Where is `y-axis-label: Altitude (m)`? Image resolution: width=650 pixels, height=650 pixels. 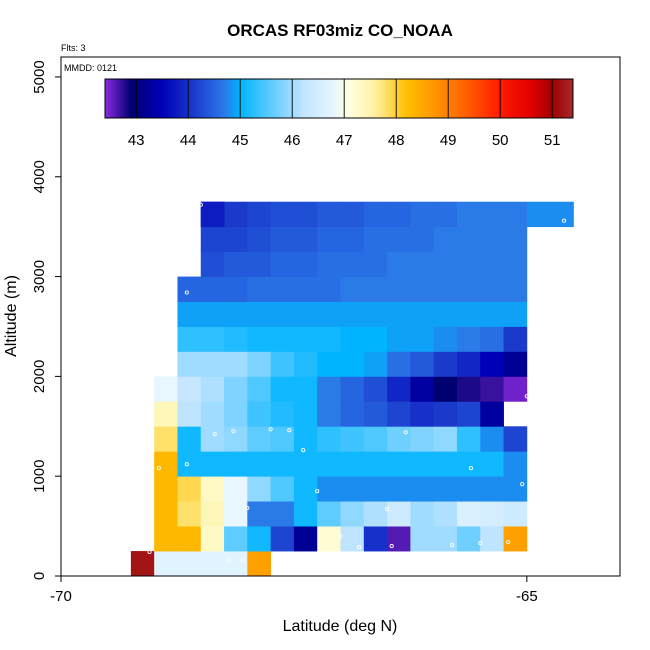 y-axis-label: Altitude (m) is located at coordinates (11, 316).